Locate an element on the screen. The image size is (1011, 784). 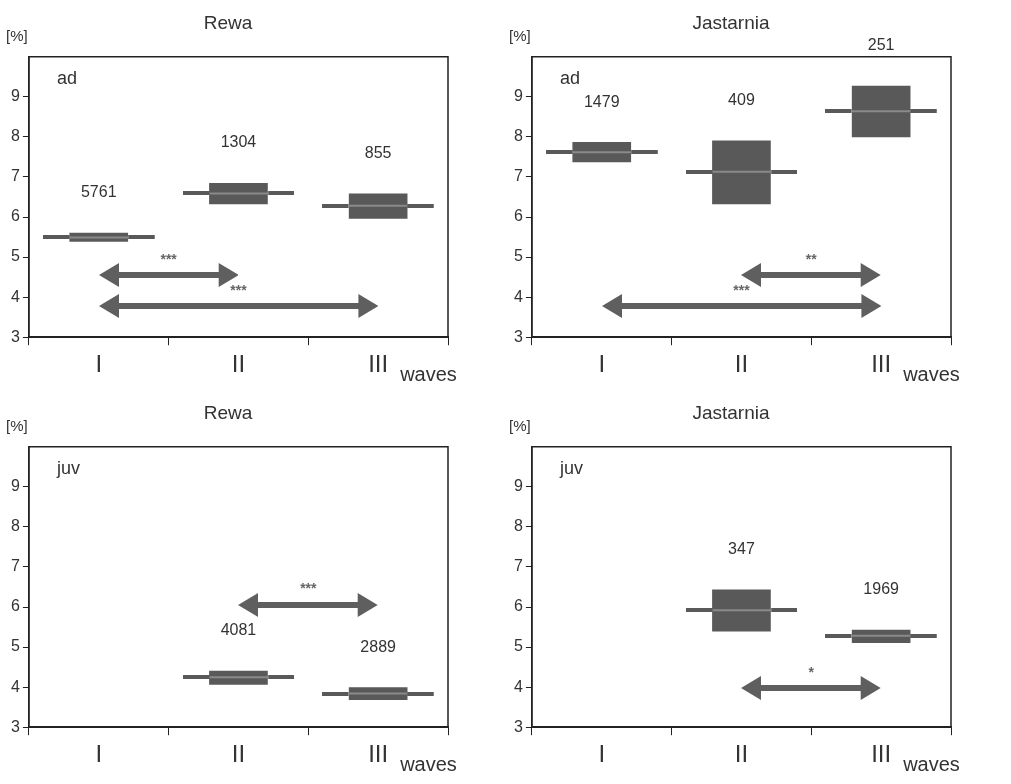
text: 251 is located at coordinates (881, 45).